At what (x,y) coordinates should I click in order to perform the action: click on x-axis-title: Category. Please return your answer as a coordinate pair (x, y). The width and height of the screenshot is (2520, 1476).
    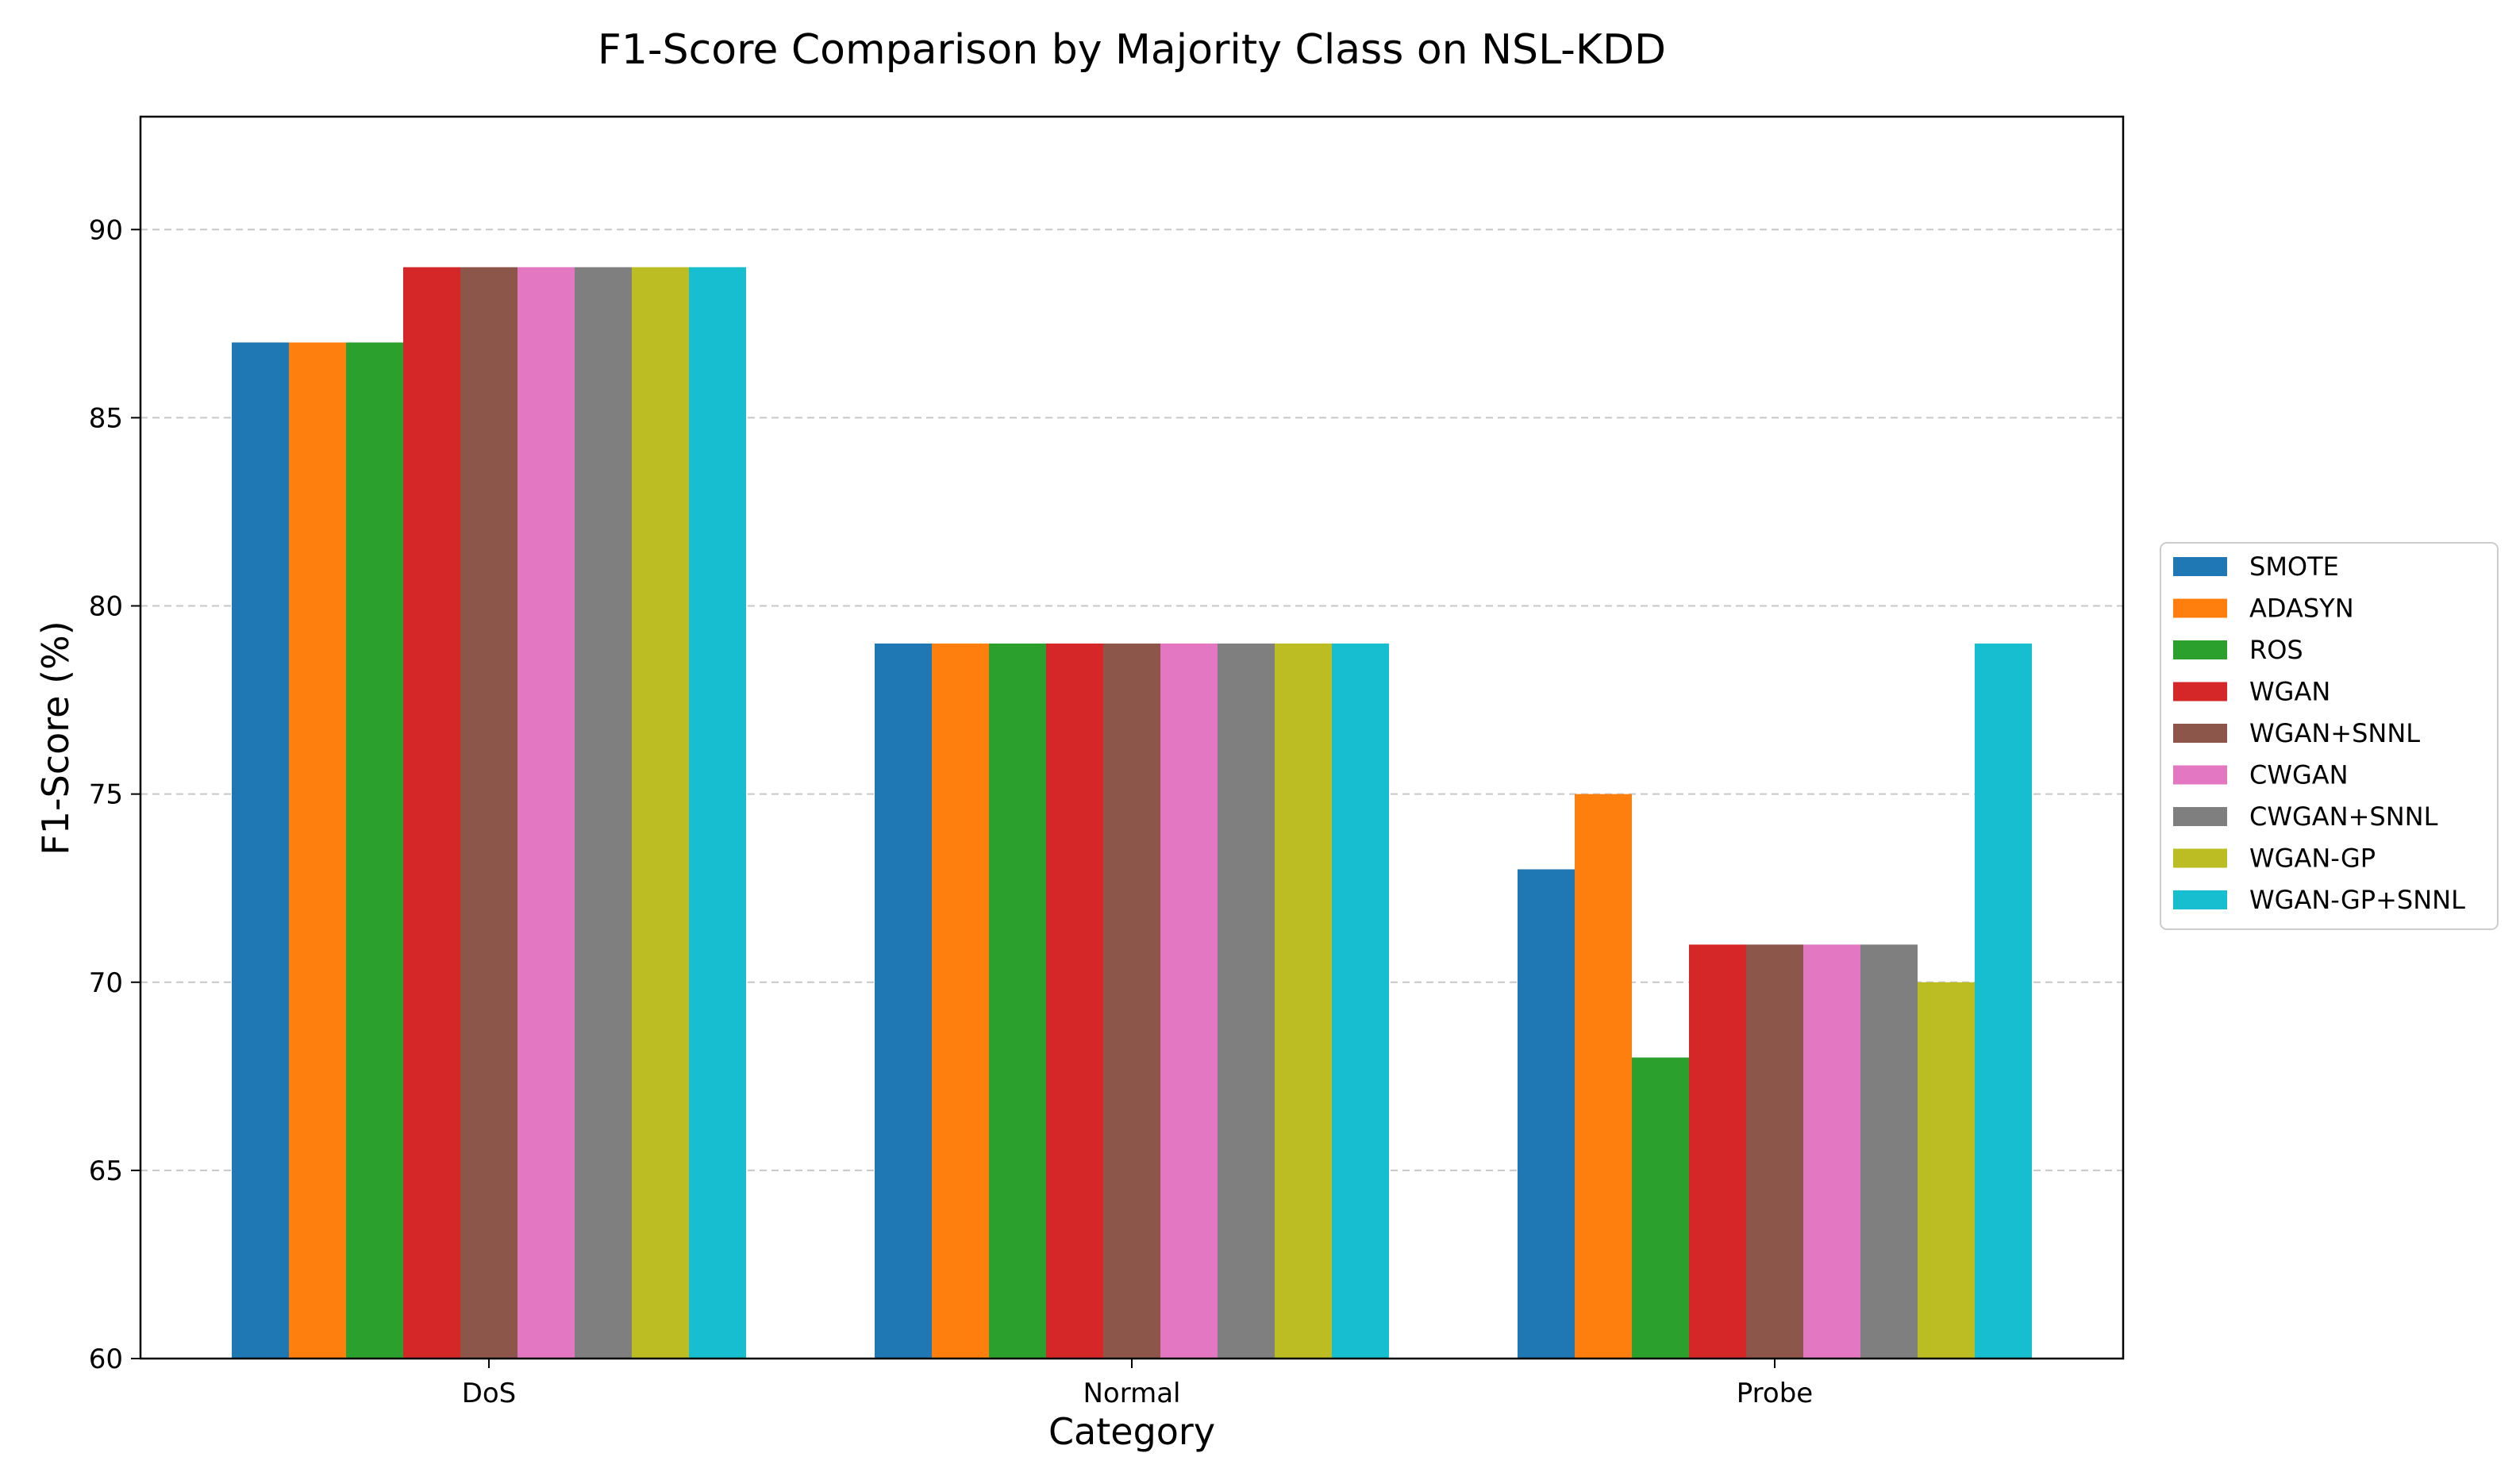
    Looking at the image, I should click on (1131, 1431).